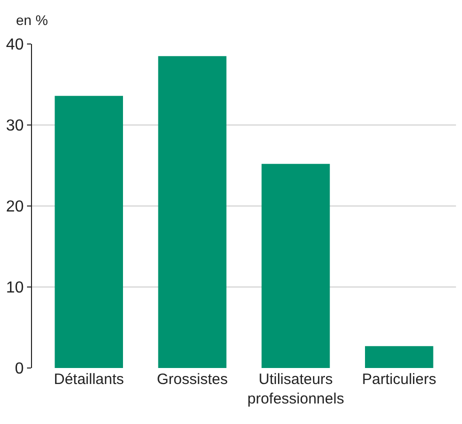 This screenshot has height=424, width=462. What do you see at coordinates (295, 389) in the screenshot?
I see `x-tick-label: Utilisateurs professionnels` at bounding box center [295, 389].